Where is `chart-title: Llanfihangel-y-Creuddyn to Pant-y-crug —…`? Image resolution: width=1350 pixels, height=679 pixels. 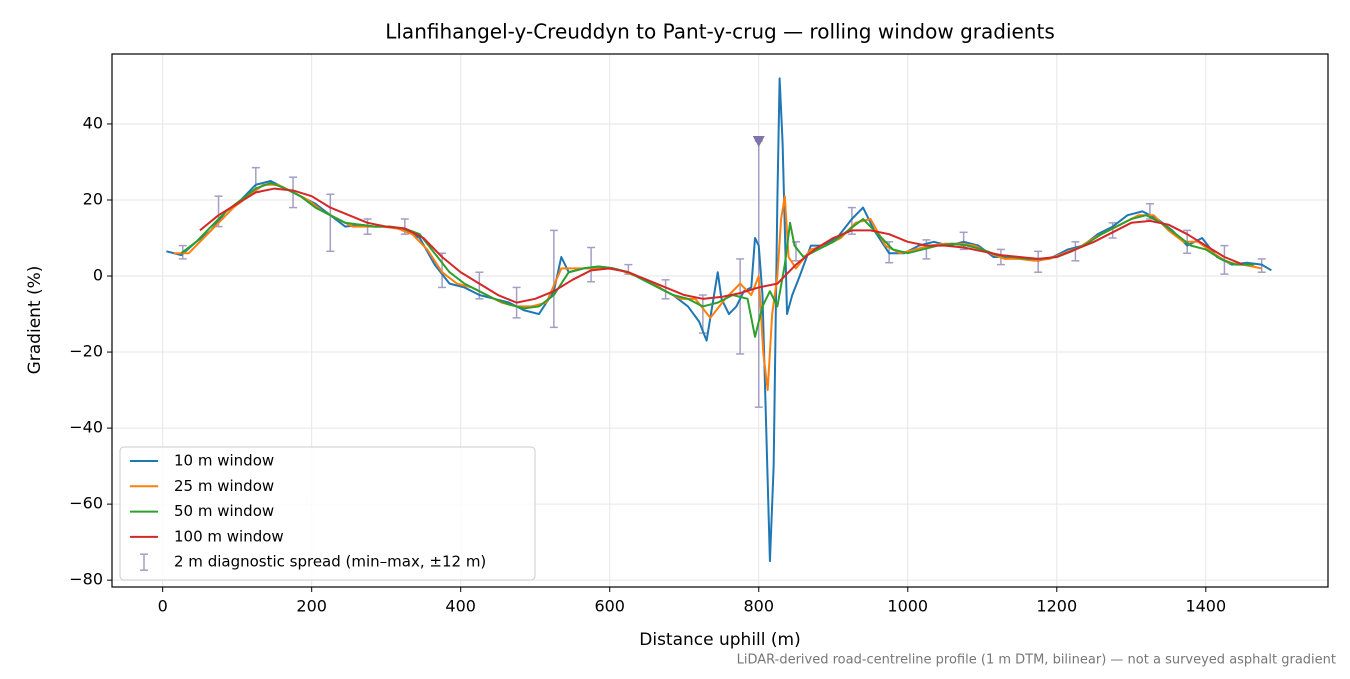
chart-title: Llanfihangel-y-Creuddyn to Pant-y-crug —… is located at coordinates (720, 32).